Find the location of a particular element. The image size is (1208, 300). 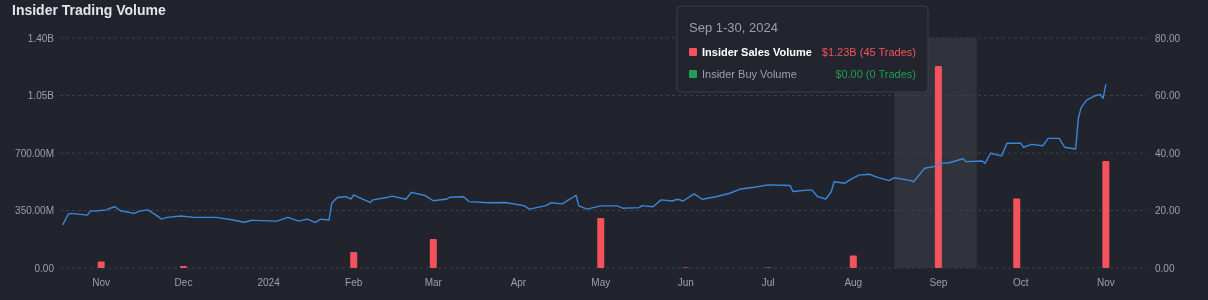

y2-tick-label: 0.00 is located at coordinates (1165, 268).